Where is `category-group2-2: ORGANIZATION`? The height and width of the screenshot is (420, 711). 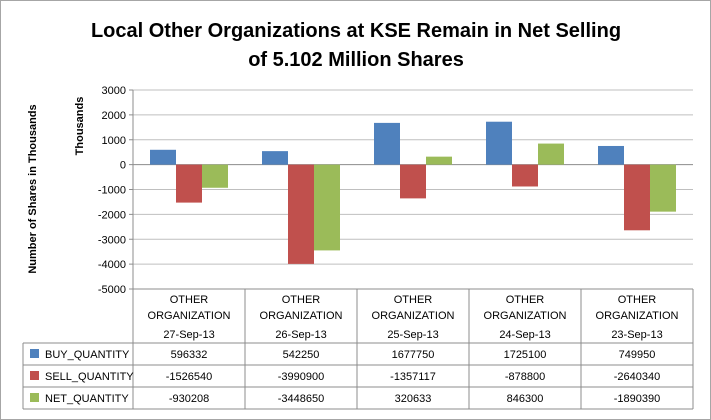 category-group2-2: ORGANIZATION is located at coordinates (413, 316).